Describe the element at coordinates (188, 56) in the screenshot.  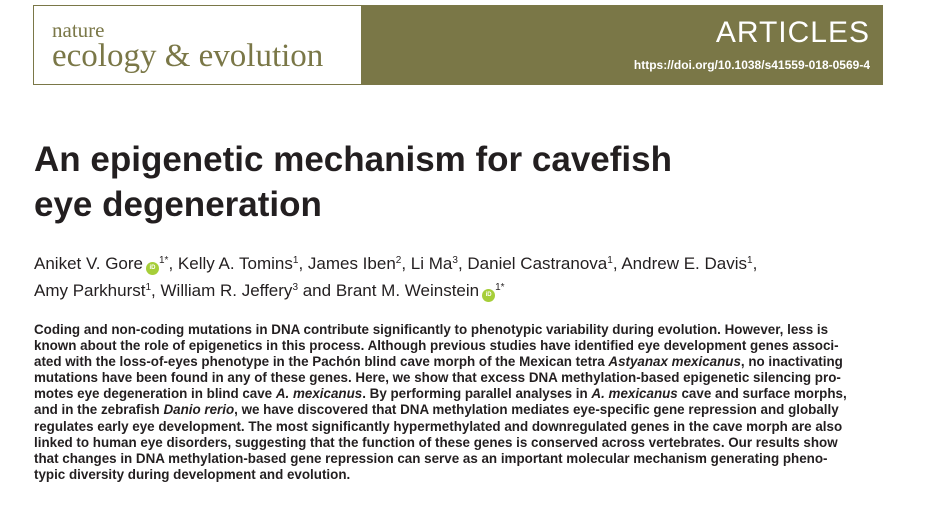
I see `journal-name-line2: ecology & evolution` at that location.